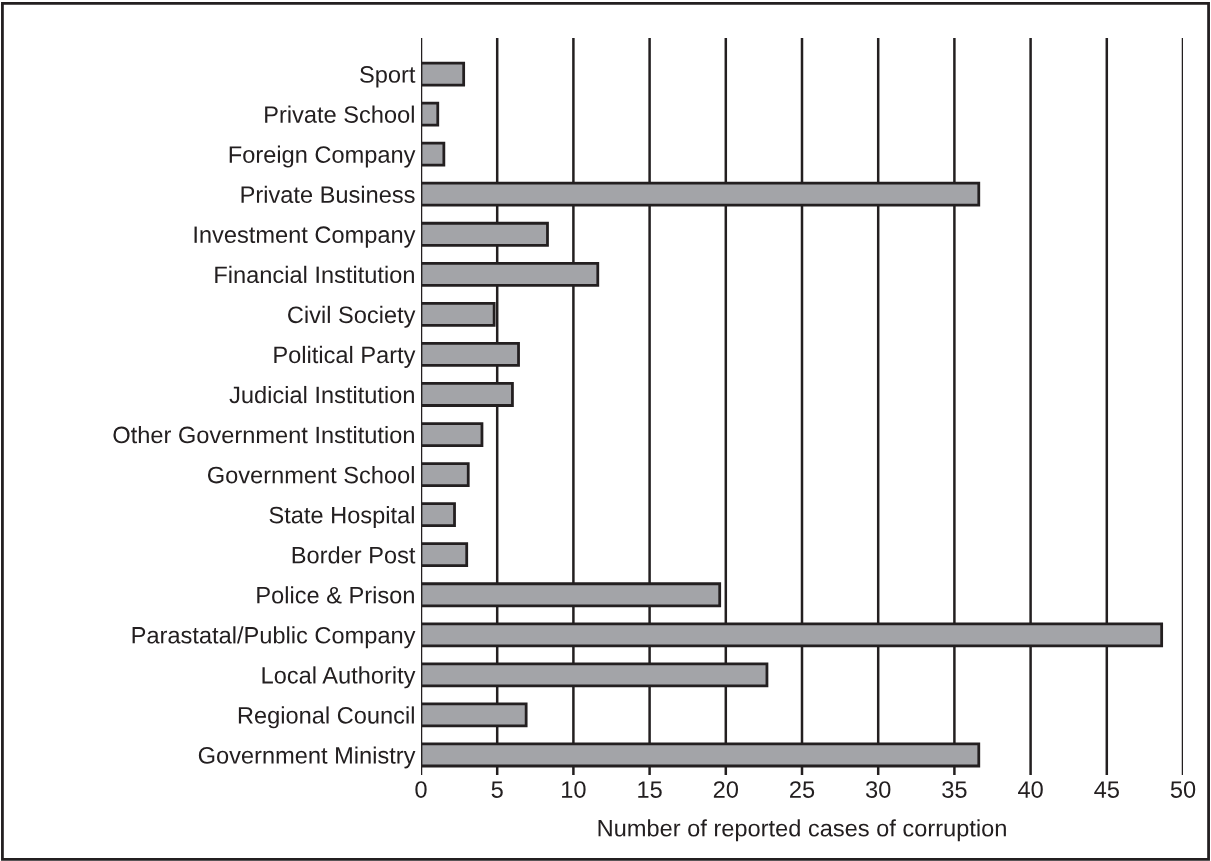 This screenshot has width=1211, height=861. Describe the element at coordinates (421, 789) in the screenshot. I see `x-tick-label: 0` at that location.